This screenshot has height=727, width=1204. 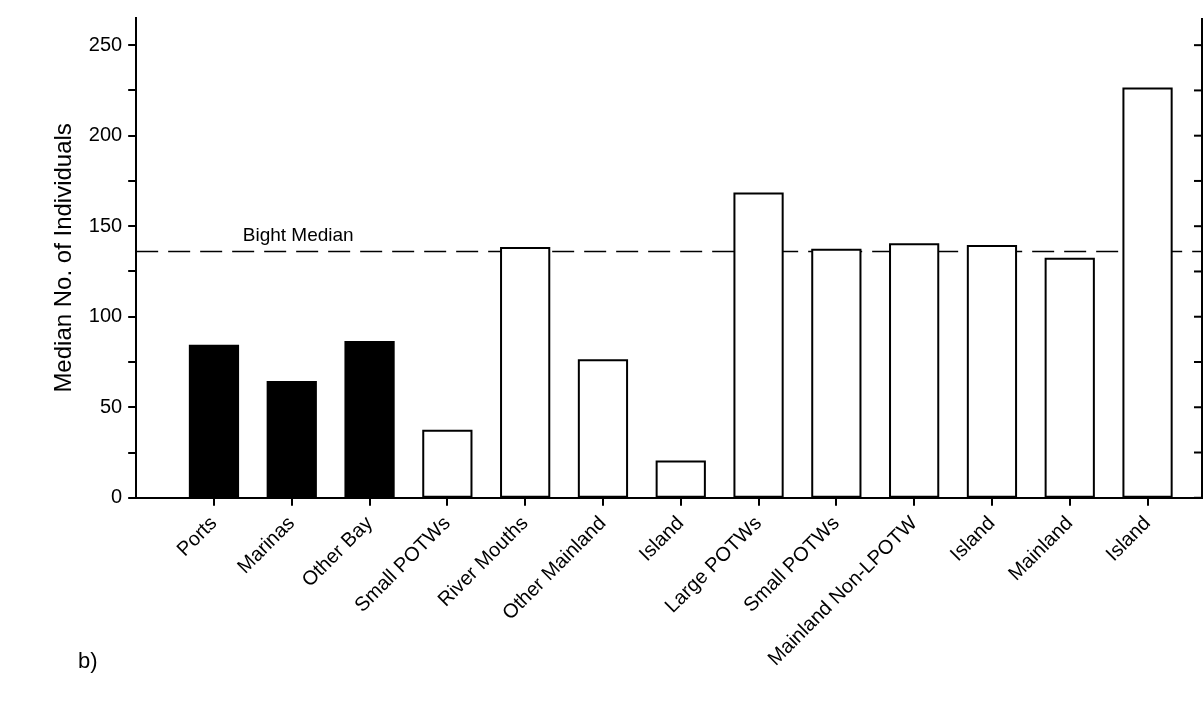 What do you see at coordinates (105, 43) in the screenshot?
I see `y-tick-label: 250` at bounding box center [105, 43].